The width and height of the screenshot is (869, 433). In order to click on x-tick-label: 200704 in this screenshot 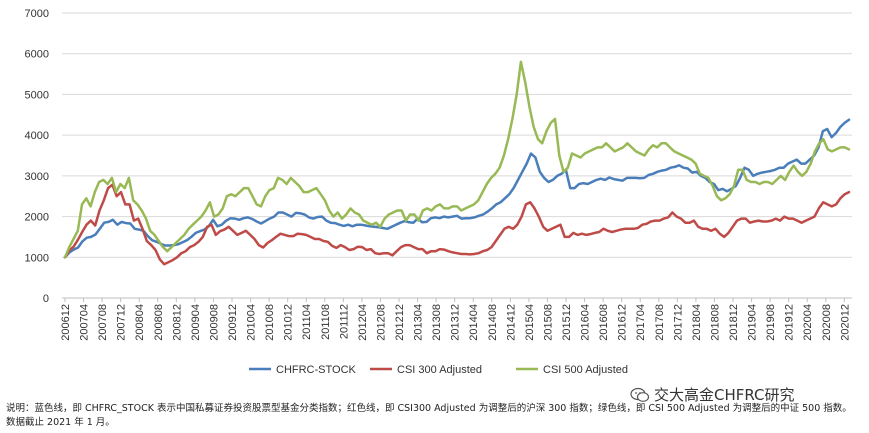, I will do `click(85, 322)`.